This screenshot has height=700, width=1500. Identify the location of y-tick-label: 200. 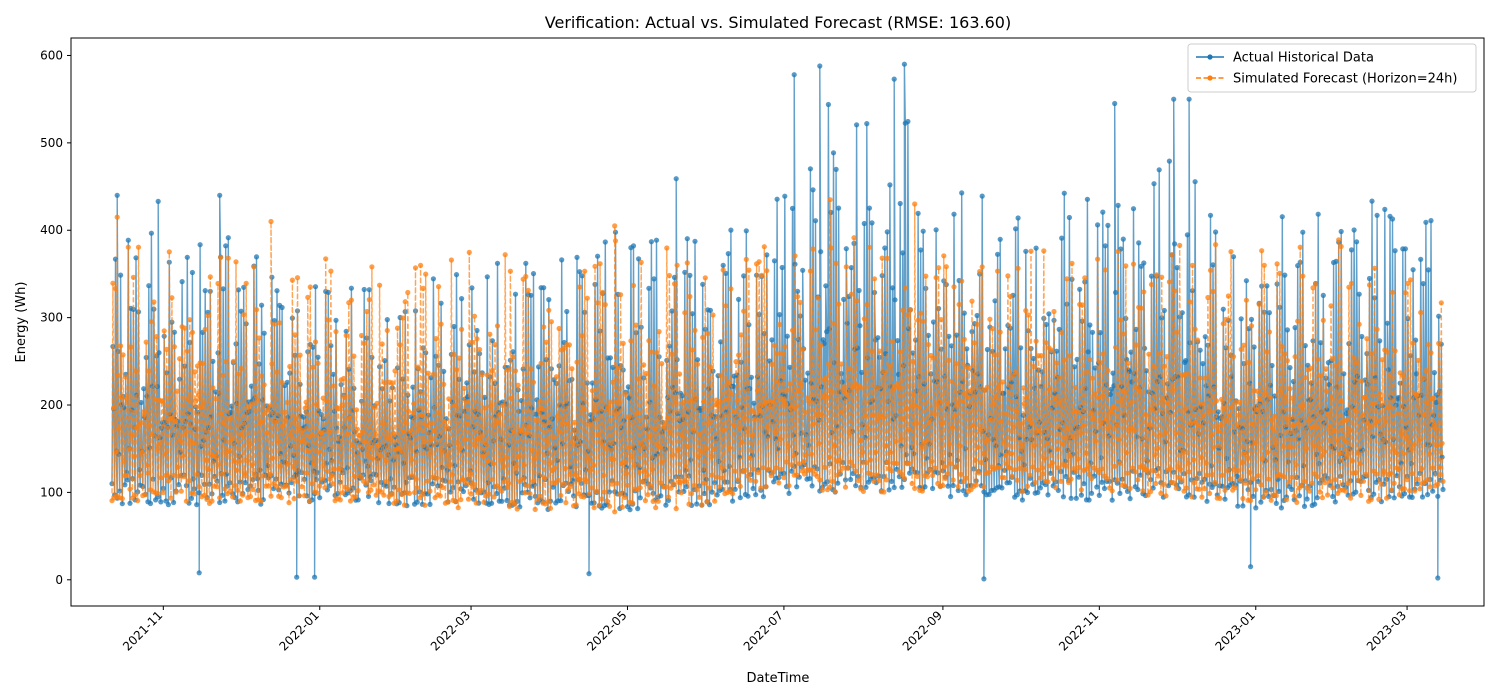
(51, 405).